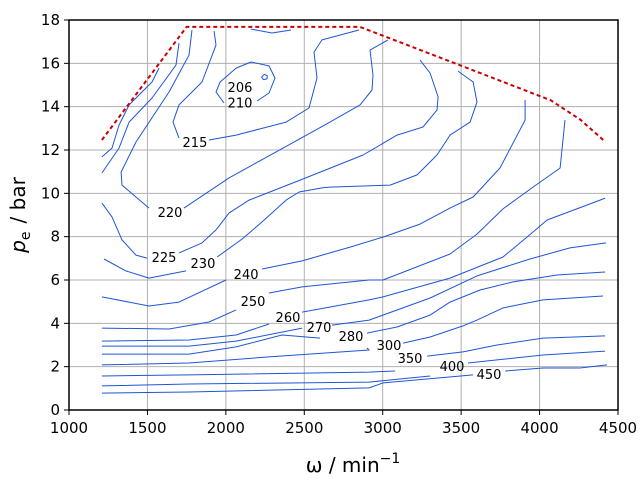 Image resolution: width=640 pixels, height=480 pixels. What do you see at coordinates (226, 428) in the screenshot?
I see `x-tick-label: 2000` at bounding box center [226, 428].